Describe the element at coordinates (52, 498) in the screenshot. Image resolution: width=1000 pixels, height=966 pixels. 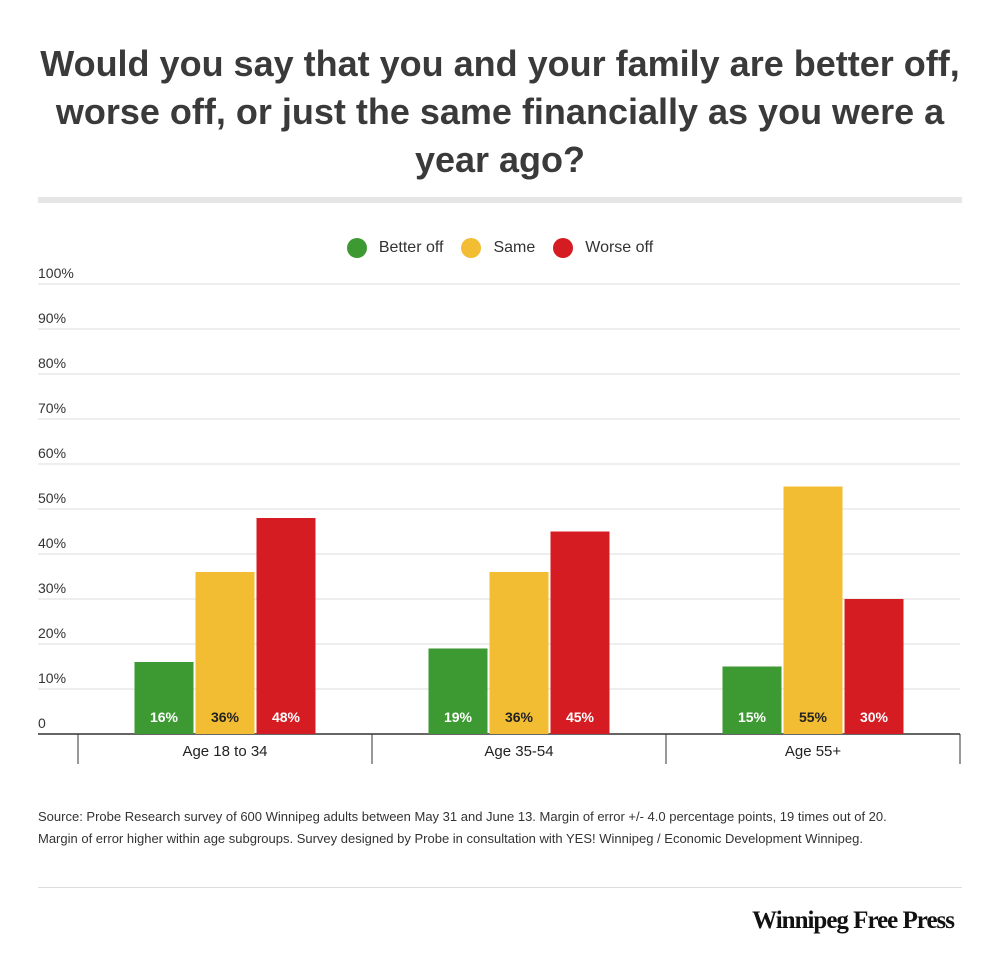
I see `y-tick-label: 50%` at that location.